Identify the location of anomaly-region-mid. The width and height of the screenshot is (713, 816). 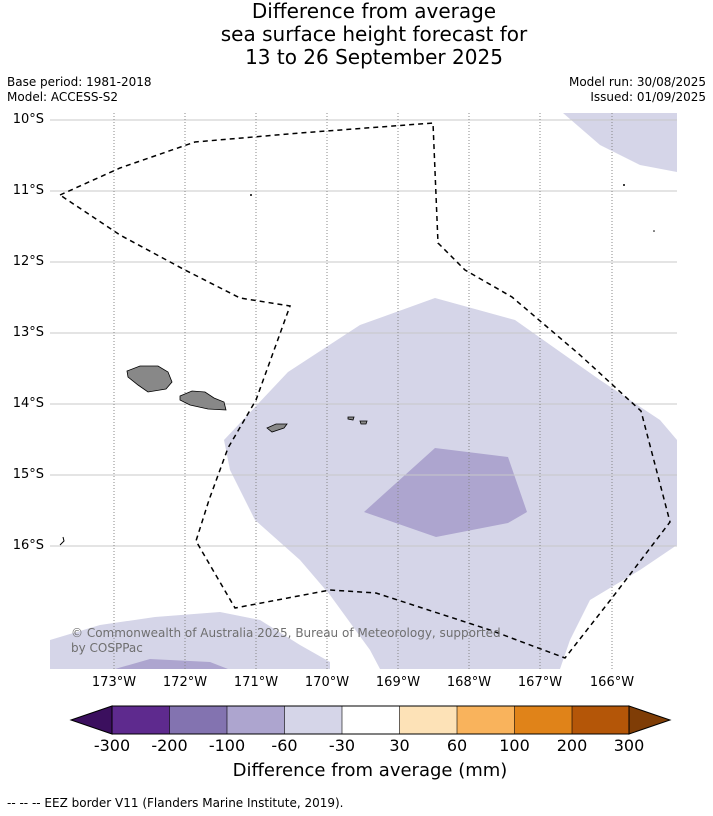
(445, 492).